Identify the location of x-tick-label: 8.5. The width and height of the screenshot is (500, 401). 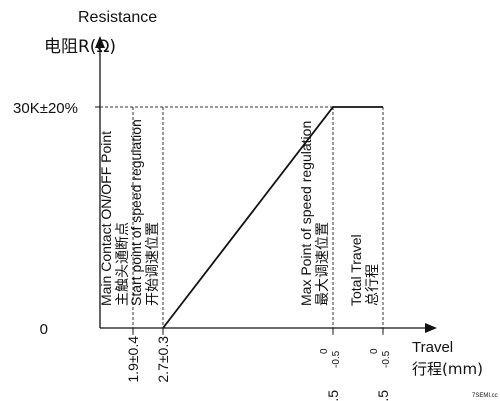
(383, 395).